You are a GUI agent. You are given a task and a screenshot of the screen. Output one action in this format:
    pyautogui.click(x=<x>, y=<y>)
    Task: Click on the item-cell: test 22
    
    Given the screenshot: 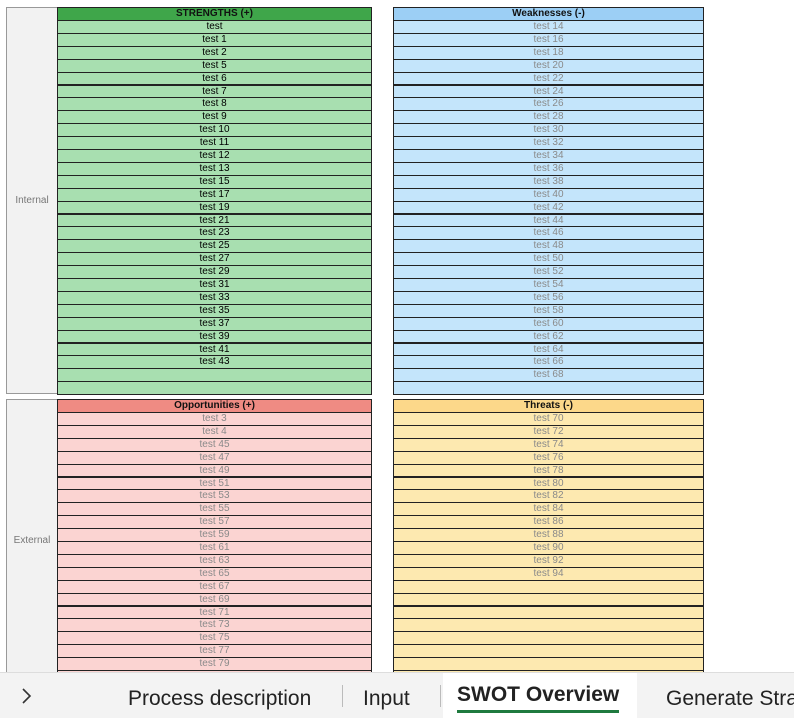 What is the action you would take?
    pyautogui.click(x=548, y=78)
    